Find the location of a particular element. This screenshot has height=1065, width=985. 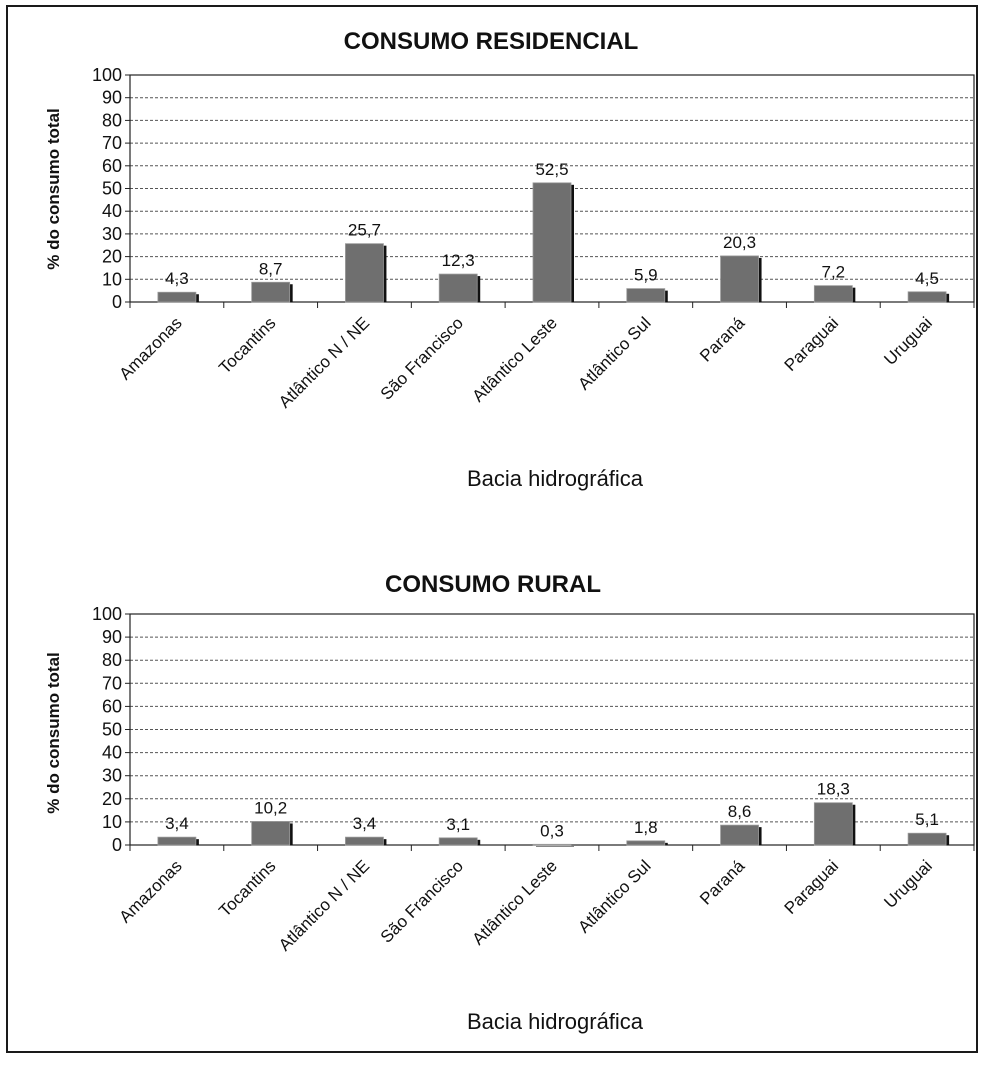

data-label: 4,5 is located at coordinates (927, 278).